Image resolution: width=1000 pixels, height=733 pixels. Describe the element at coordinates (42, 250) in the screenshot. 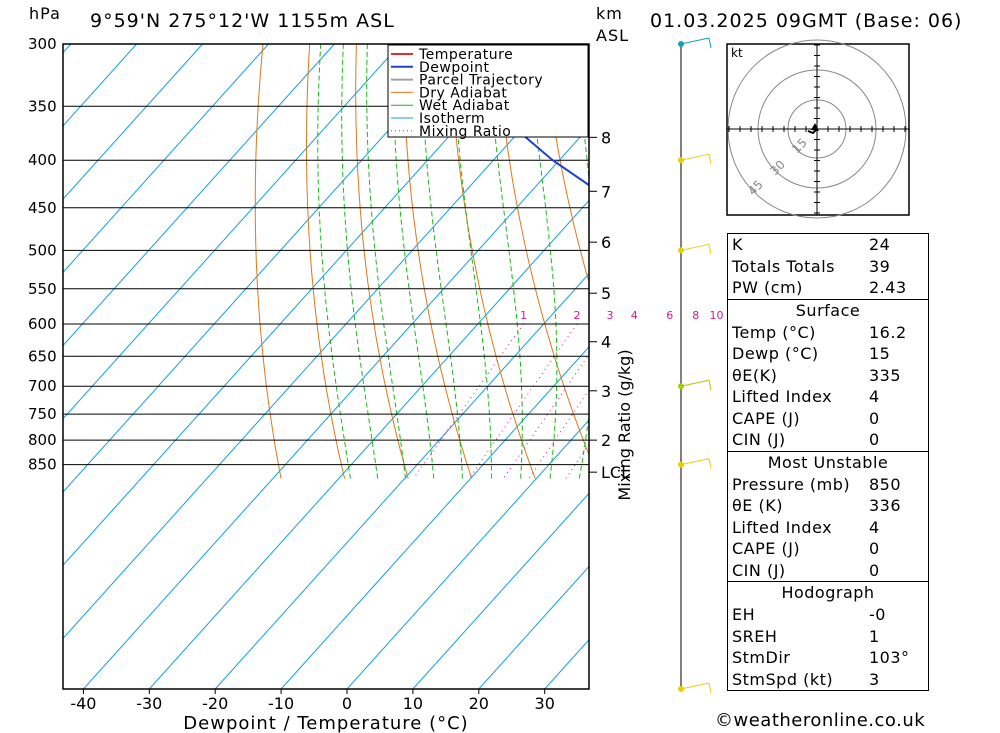

I see `pressure-tick-label: 500` at that location.